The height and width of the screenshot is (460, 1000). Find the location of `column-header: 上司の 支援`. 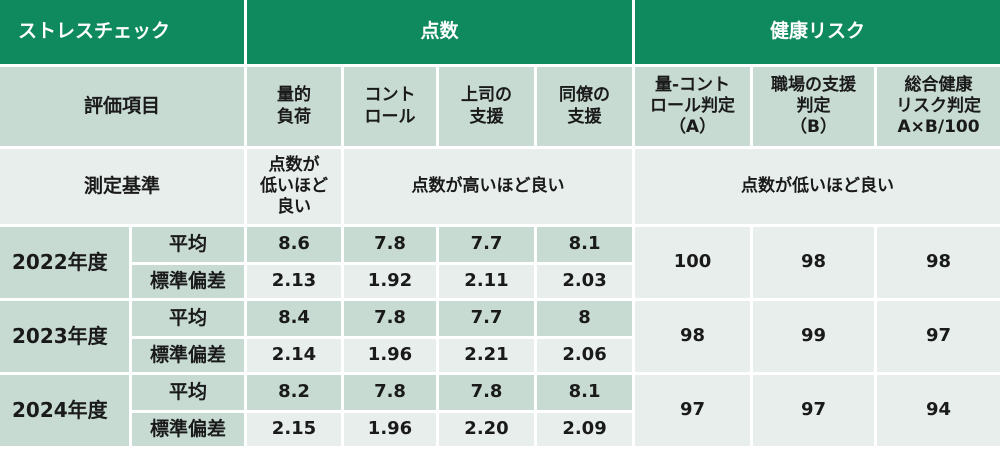

column-header: 上司の 支援 is located at coordinates (488, 108).